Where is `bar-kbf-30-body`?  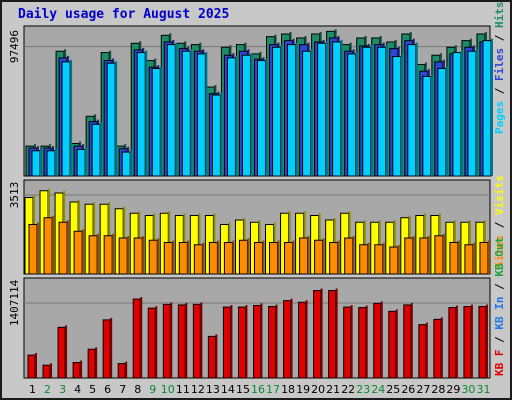
bar-kbf-30-body is located at coordinates (467, 342).